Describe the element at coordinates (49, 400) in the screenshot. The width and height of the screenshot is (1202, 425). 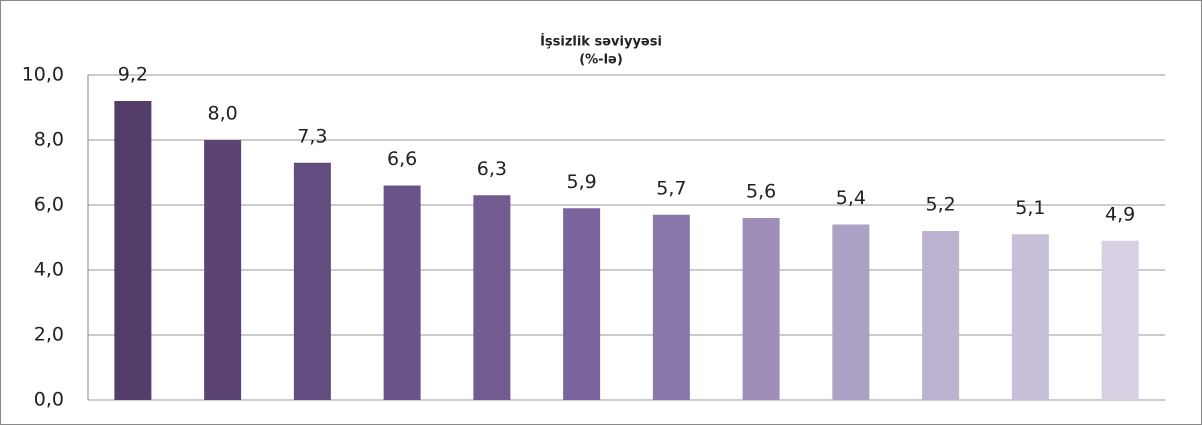
I see `y-tick-label: 0,0` at that location.